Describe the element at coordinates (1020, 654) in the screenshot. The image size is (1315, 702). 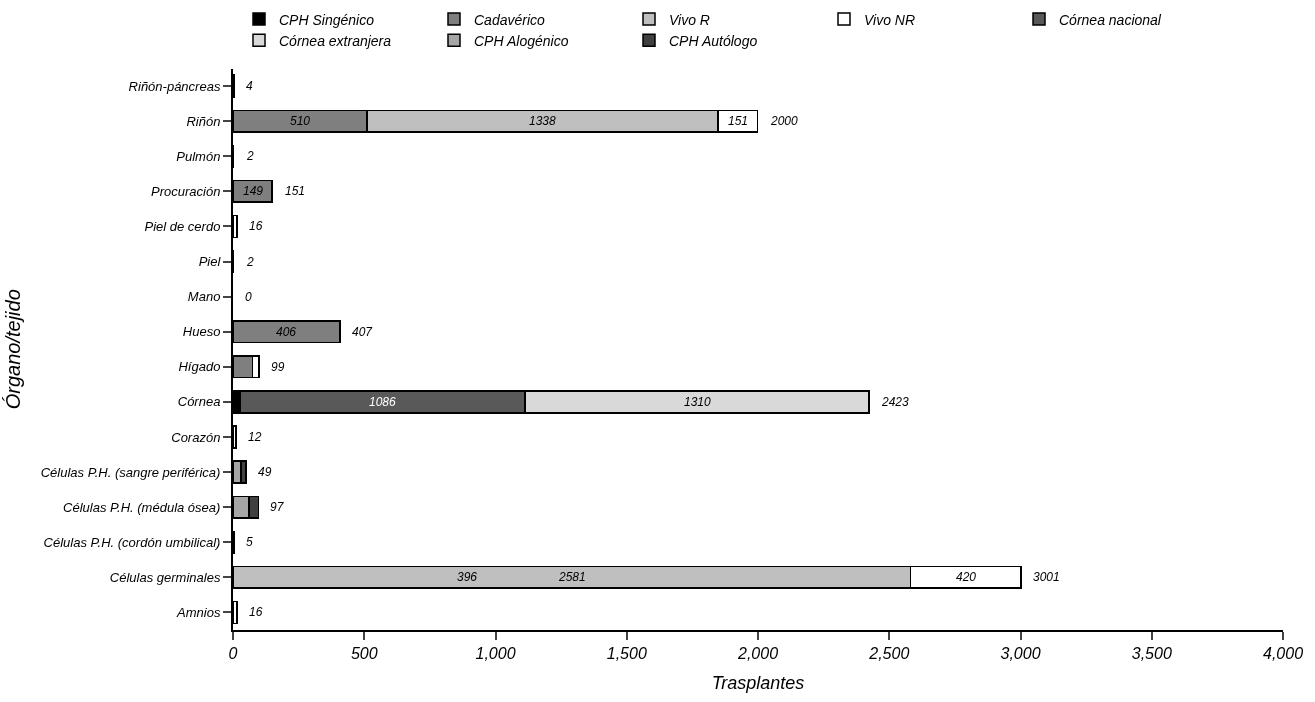
I see `x-tick-label: 3,000` at that location.